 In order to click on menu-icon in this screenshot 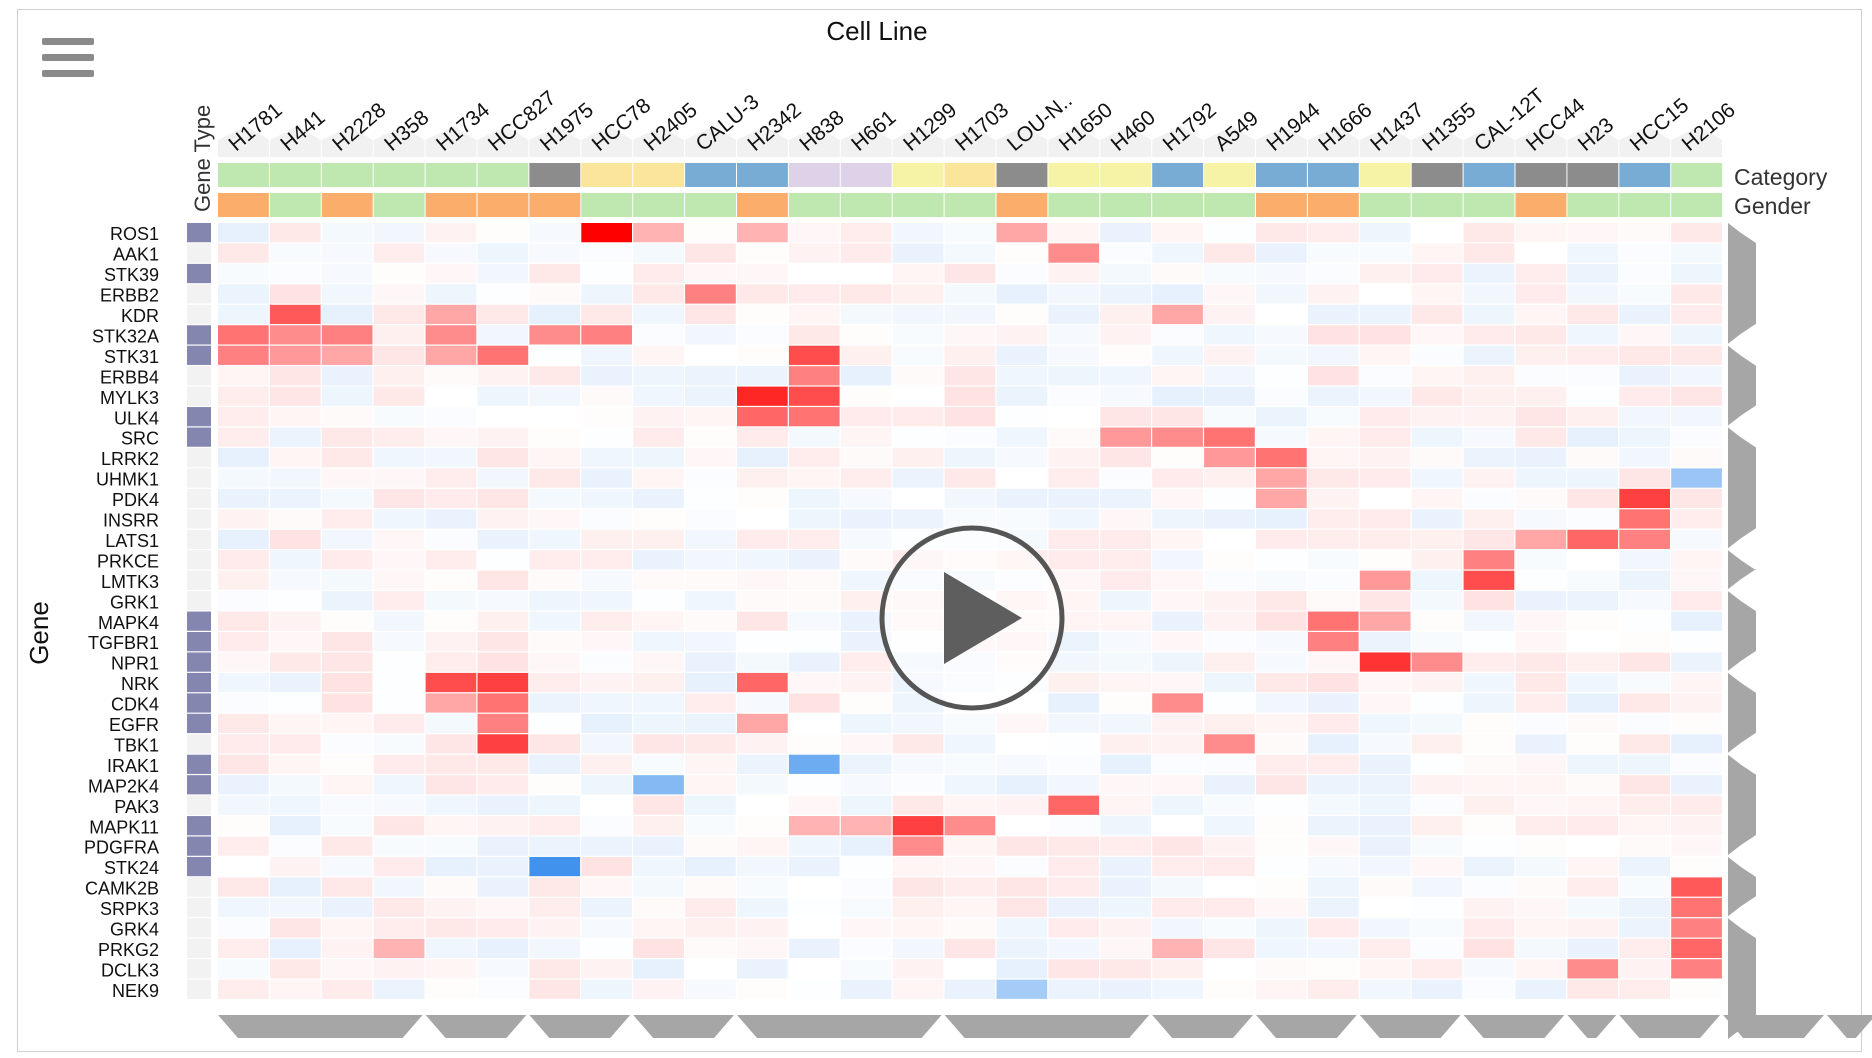, I will do `click(68, 61)`.